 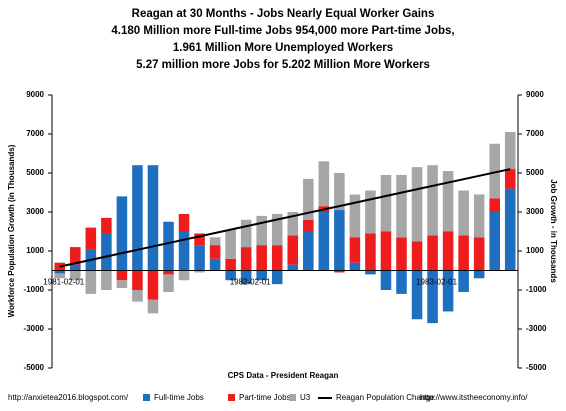 I want to click on y2-tick-label: 9000, so click(x=535, y=94).